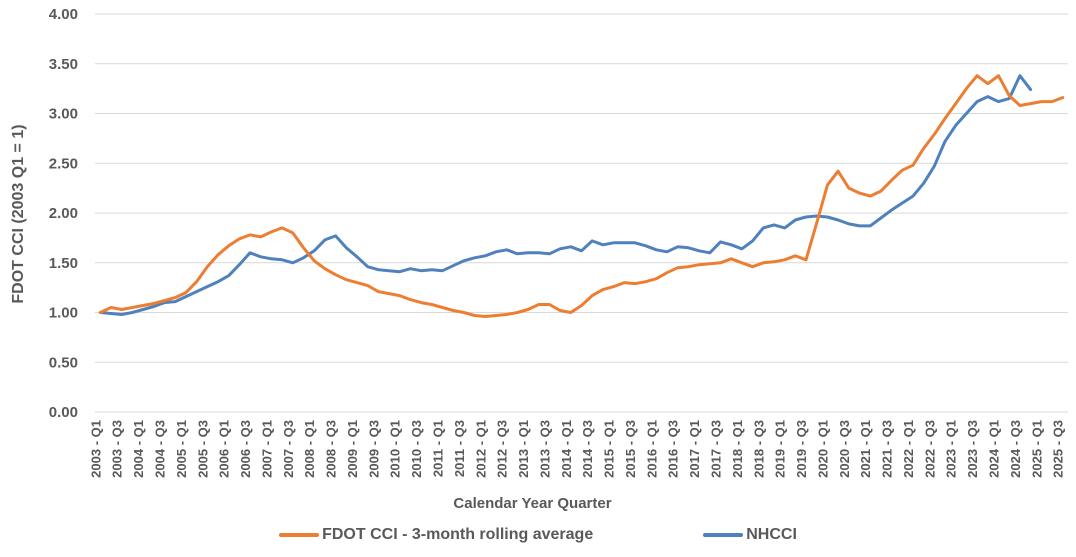 This screenshot has width=1076, height=557. What do you see at coordinates (844, 449) in the screenshot?
I see `x-tick-label: 2020 - Q3` at bounding box center [844, 449].